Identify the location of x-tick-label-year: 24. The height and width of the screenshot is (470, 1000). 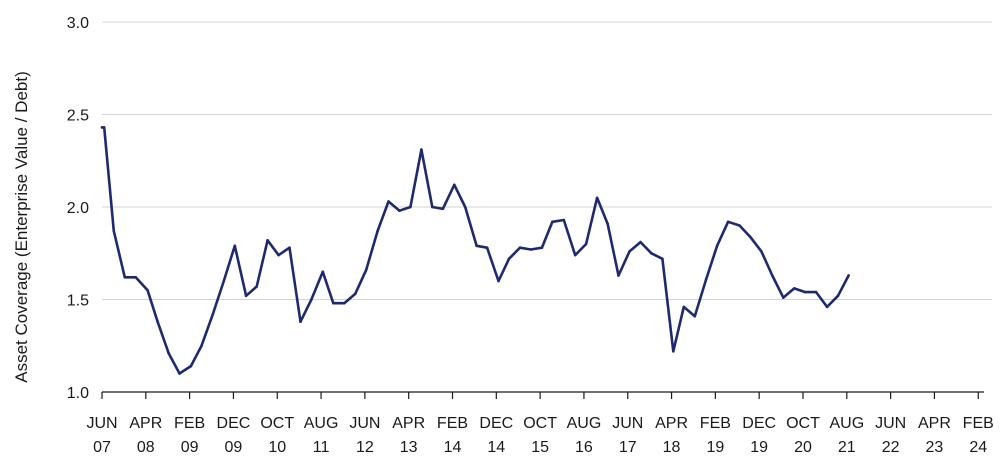
(978, 447).